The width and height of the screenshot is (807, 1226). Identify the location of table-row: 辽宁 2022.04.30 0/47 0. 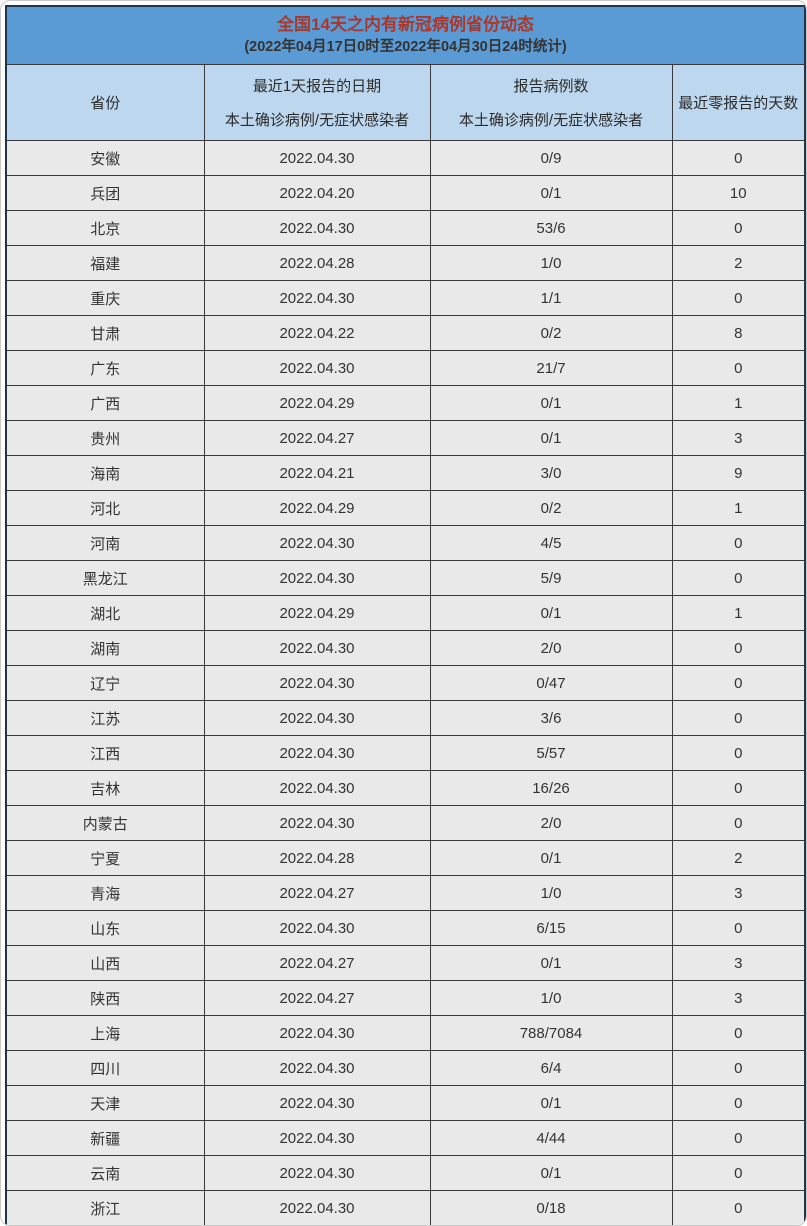
(405, 683).